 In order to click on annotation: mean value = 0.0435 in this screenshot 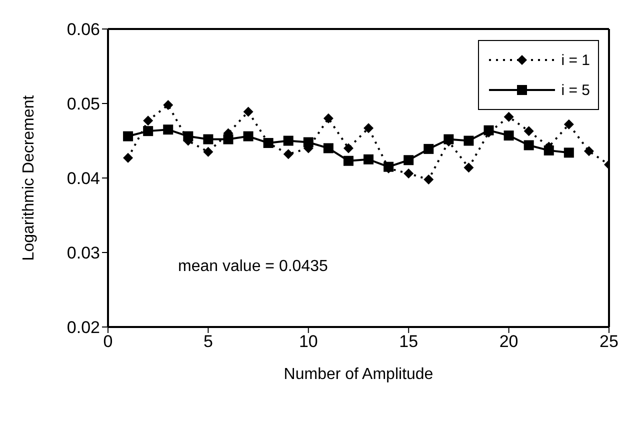, I will do `click(253, 267)`.